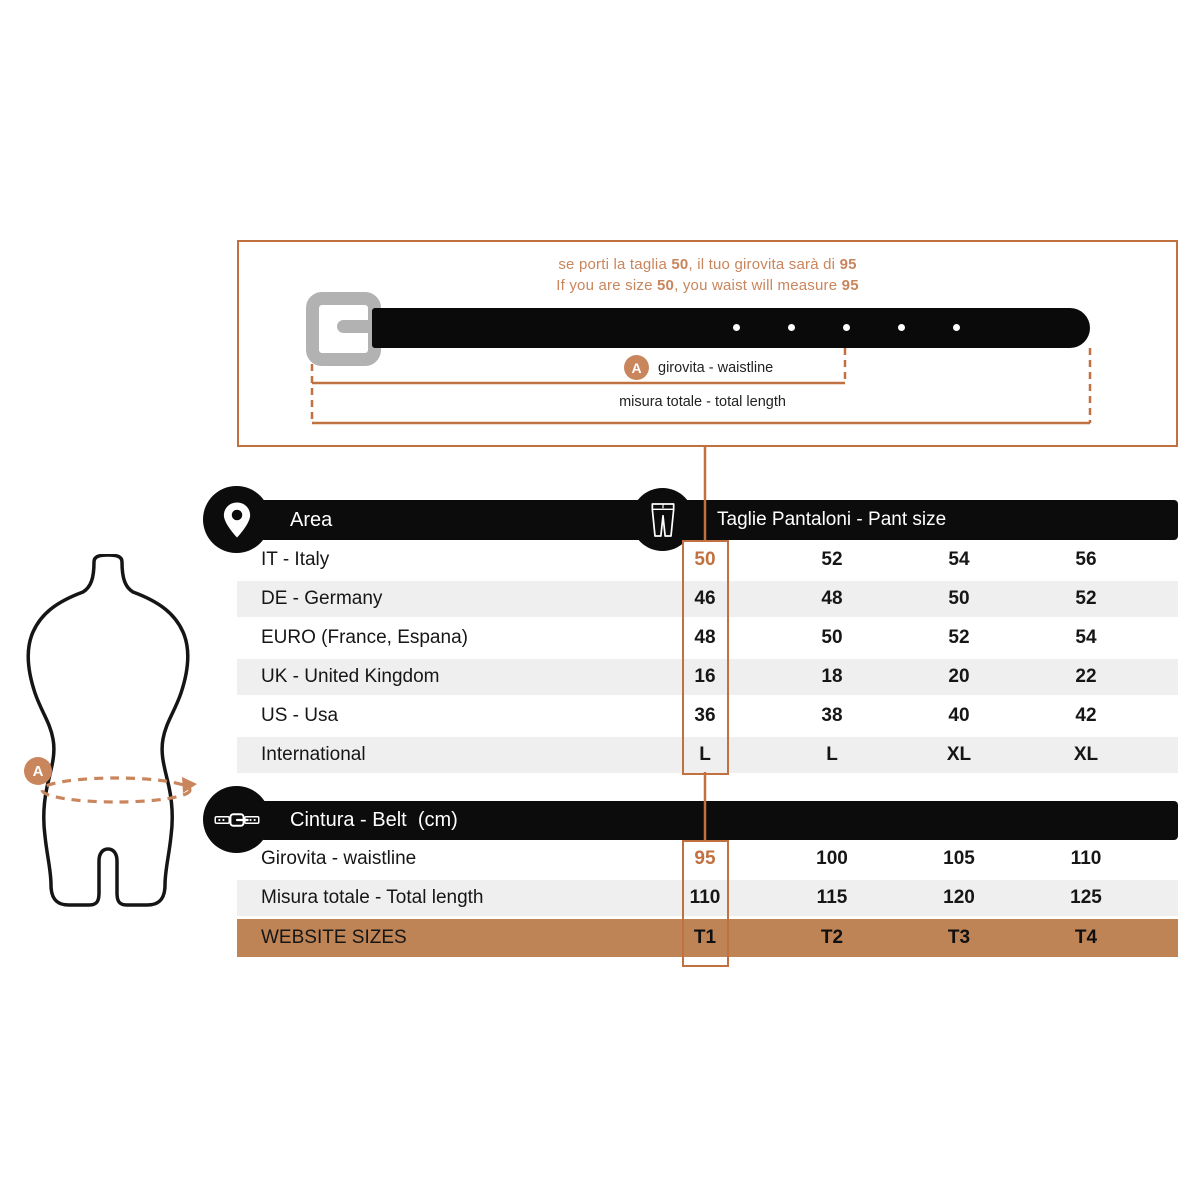 This screenshot has width=1200, height=1200. I want to click on table-row: Girovita - waistline 95 100 105 110, so click(707, 859).